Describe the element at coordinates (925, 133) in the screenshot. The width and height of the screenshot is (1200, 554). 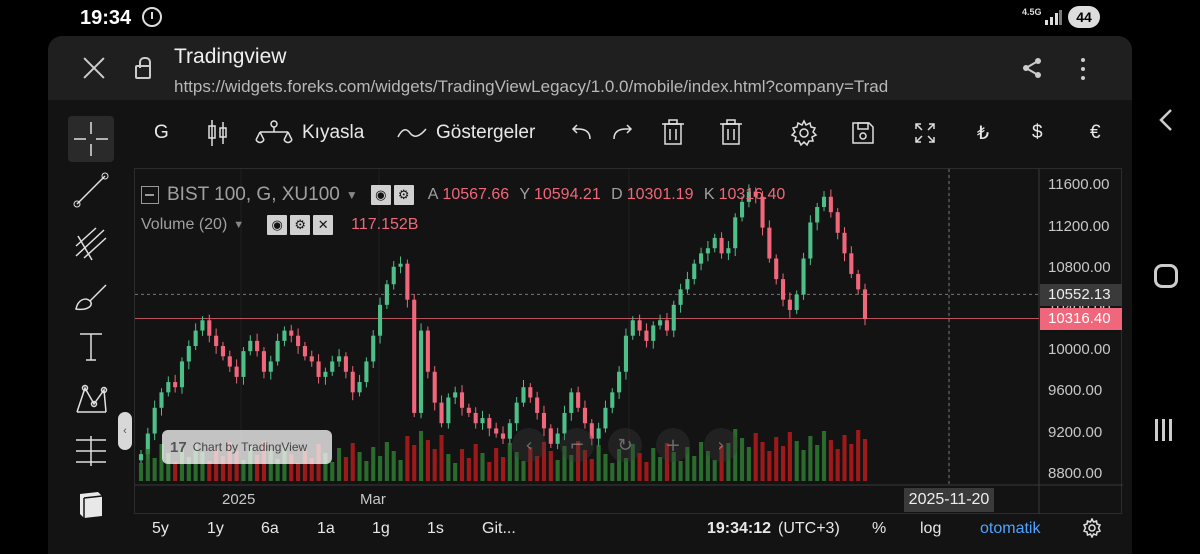
I see `fullscreen-button` at that location.